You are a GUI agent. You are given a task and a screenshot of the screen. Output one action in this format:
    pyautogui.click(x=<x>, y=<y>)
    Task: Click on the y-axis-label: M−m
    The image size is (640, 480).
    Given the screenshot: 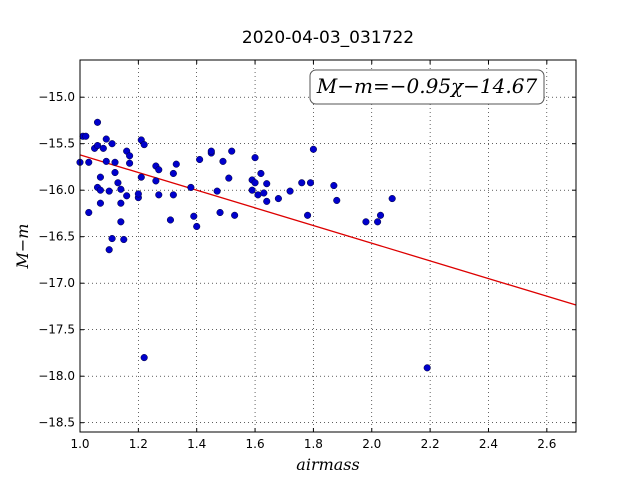 What is the action you would take?
    pyautogui.click(x=22, y=247)
    